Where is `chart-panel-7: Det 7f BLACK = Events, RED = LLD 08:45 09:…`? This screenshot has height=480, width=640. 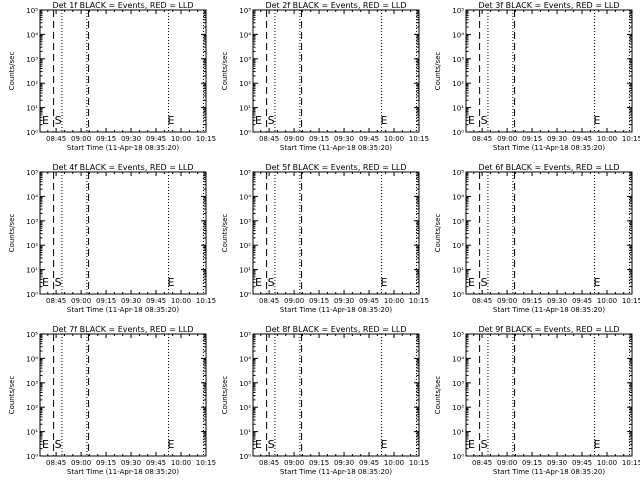 chart-panel-7: Det 7f BLACK = Events, RED = LLD 08:45 09:… is located at coordinates (112, 400).